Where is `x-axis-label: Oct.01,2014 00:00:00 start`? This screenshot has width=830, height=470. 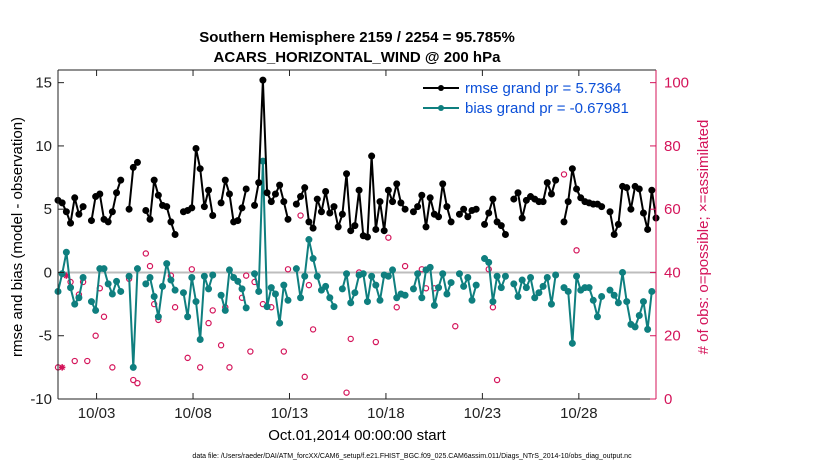 x-axis-label: Oct.01,2014 00:00:00 start is located at coordinates (357, 435).